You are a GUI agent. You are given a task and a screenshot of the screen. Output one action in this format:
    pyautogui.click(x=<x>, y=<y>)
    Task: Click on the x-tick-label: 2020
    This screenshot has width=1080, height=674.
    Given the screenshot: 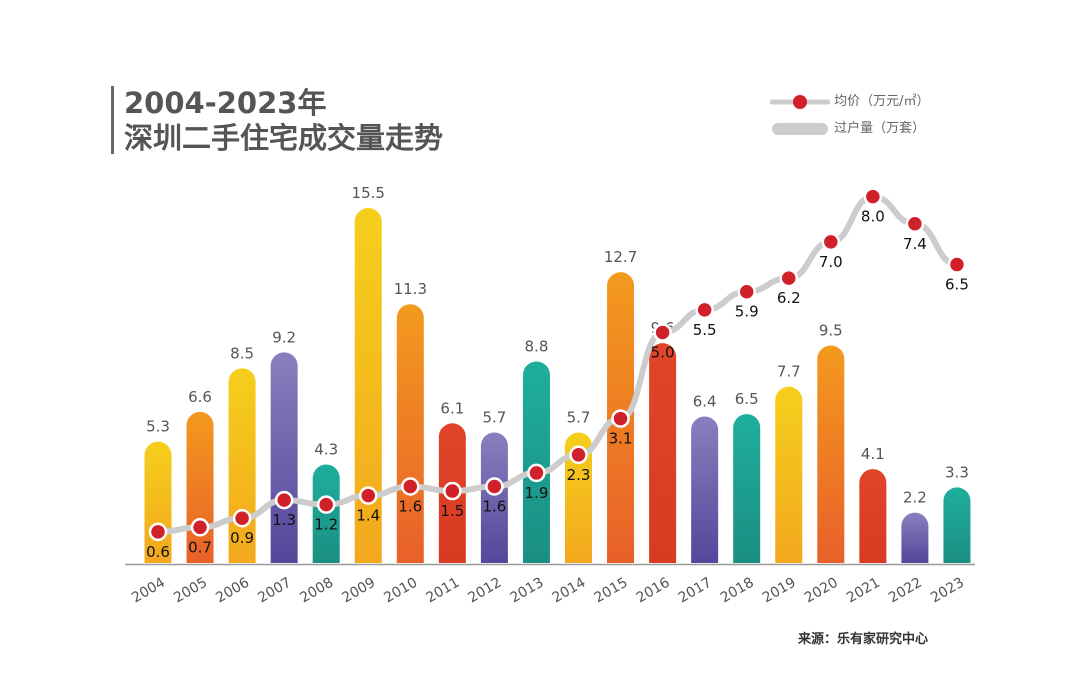 What is the action you would take?
    pyautogui.click(x=821, y=591)
    